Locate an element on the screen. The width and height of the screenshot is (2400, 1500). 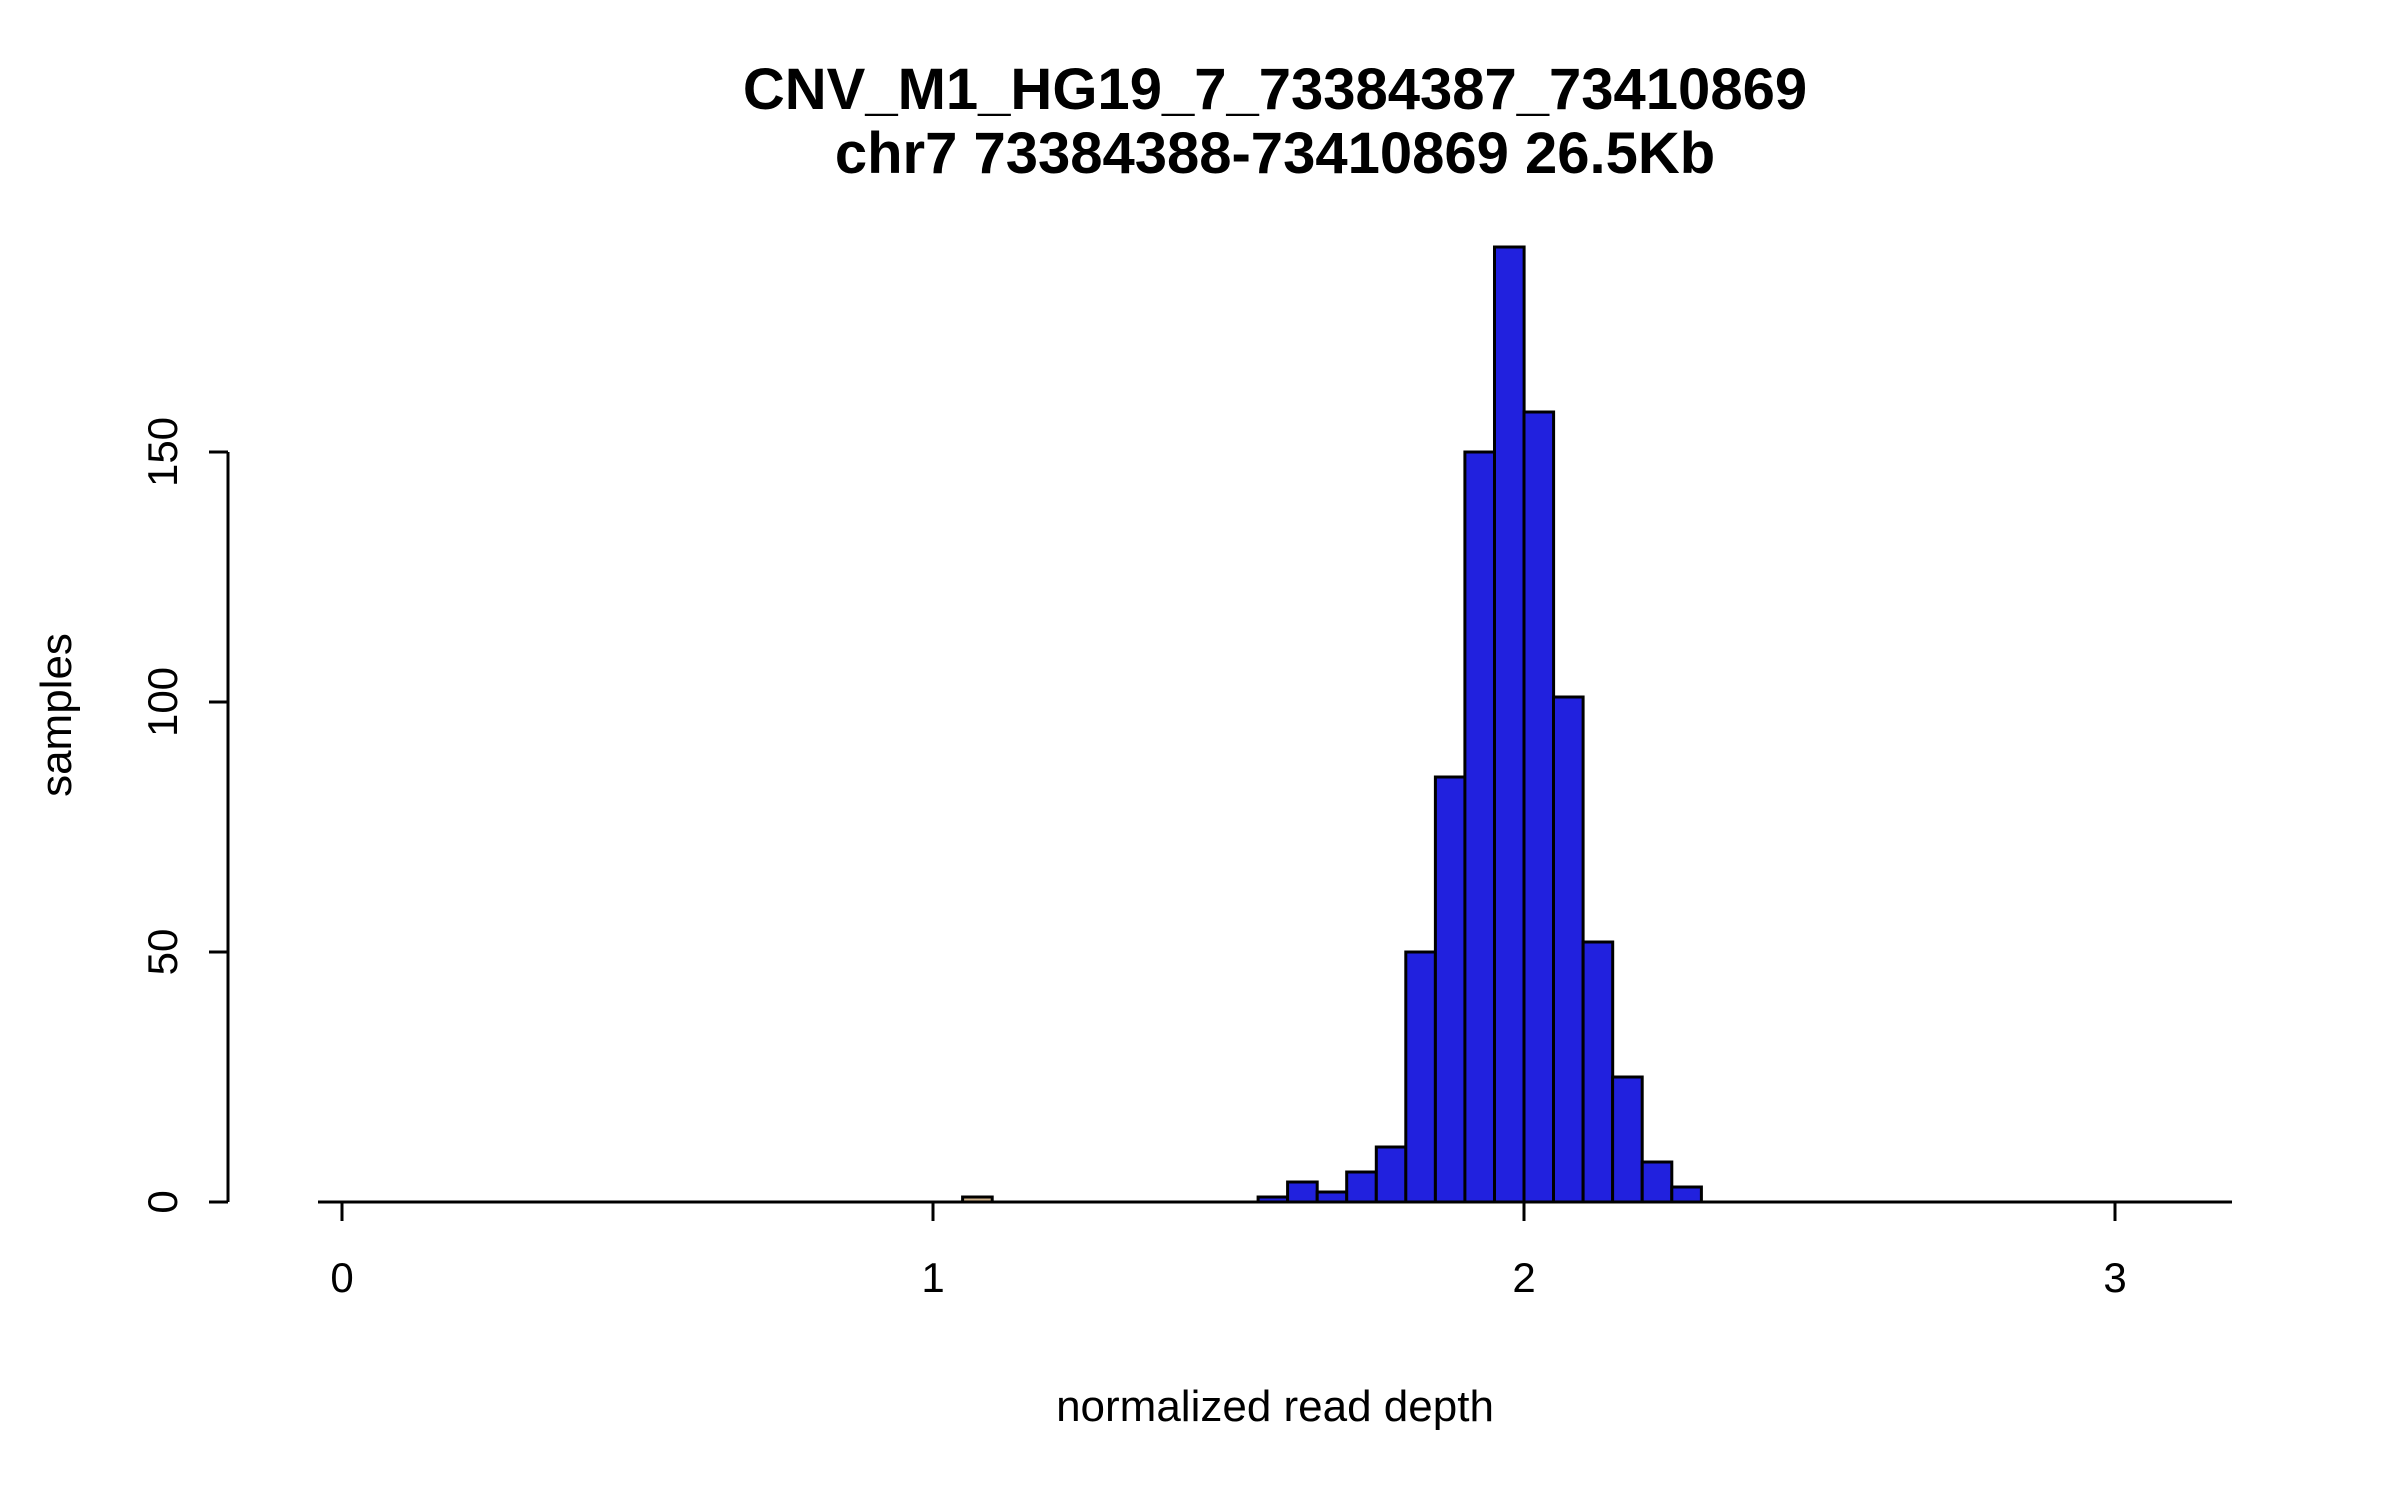
chart-subtitle: chr7 73384388-73410869 26.5Kb is located at coordinates (1275, 153).